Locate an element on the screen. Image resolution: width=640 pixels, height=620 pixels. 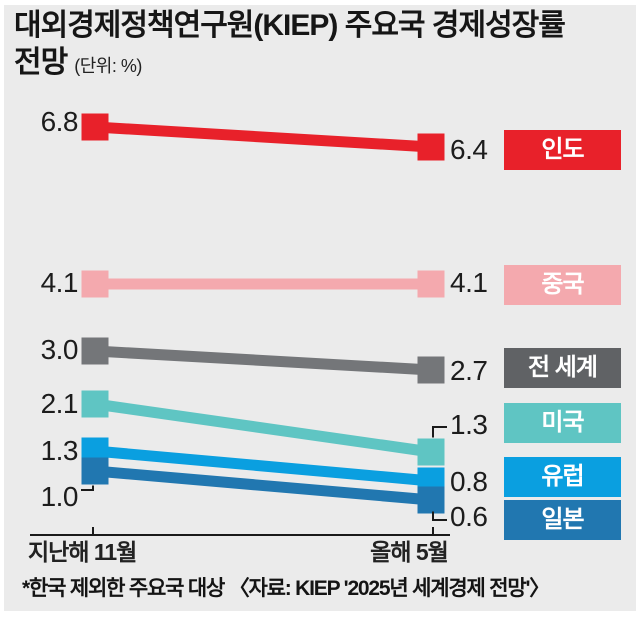
unit-label: (단위: %) is located at coordinates (108, 65).